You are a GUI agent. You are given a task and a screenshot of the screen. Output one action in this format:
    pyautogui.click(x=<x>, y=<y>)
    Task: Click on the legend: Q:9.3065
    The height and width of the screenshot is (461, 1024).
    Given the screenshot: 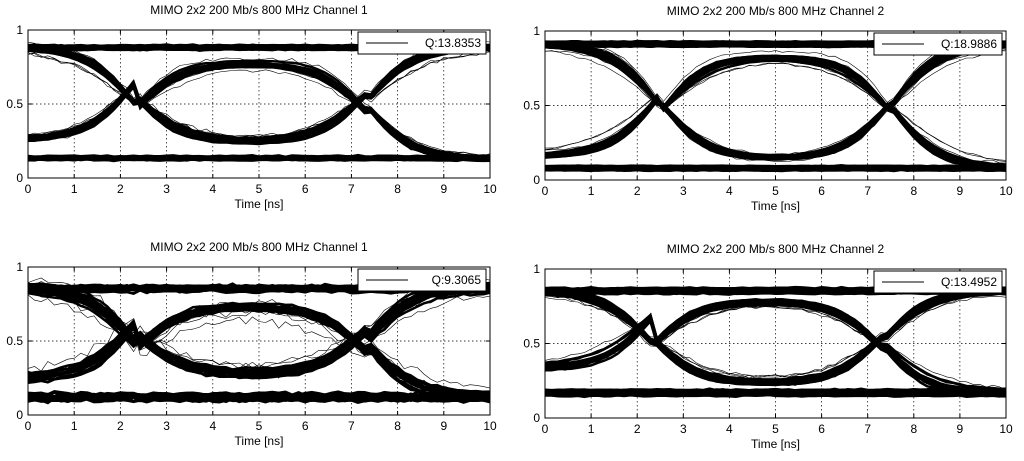 What is the action you would take?
    pyautogui.click(x=422, y=280)
    